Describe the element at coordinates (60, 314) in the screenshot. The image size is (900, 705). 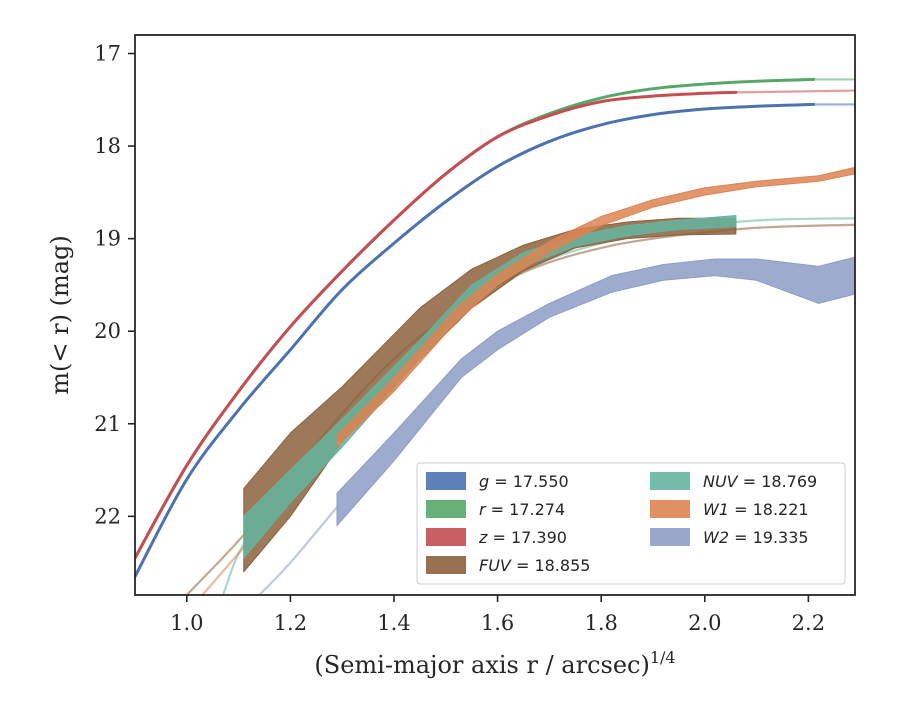
I see `y-axis-label: m(< r) (mag)` at that location.